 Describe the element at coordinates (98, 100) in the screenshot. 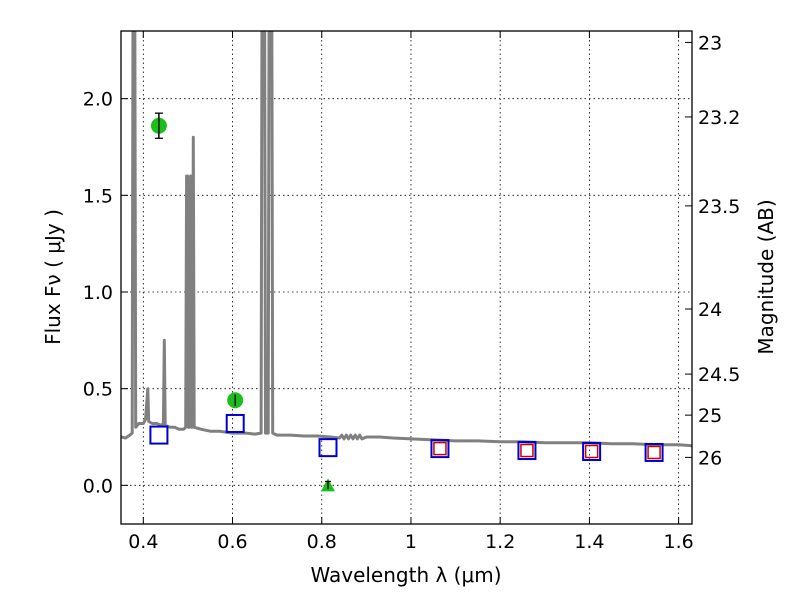

I see `y-tick-label: 2.0` at that location.